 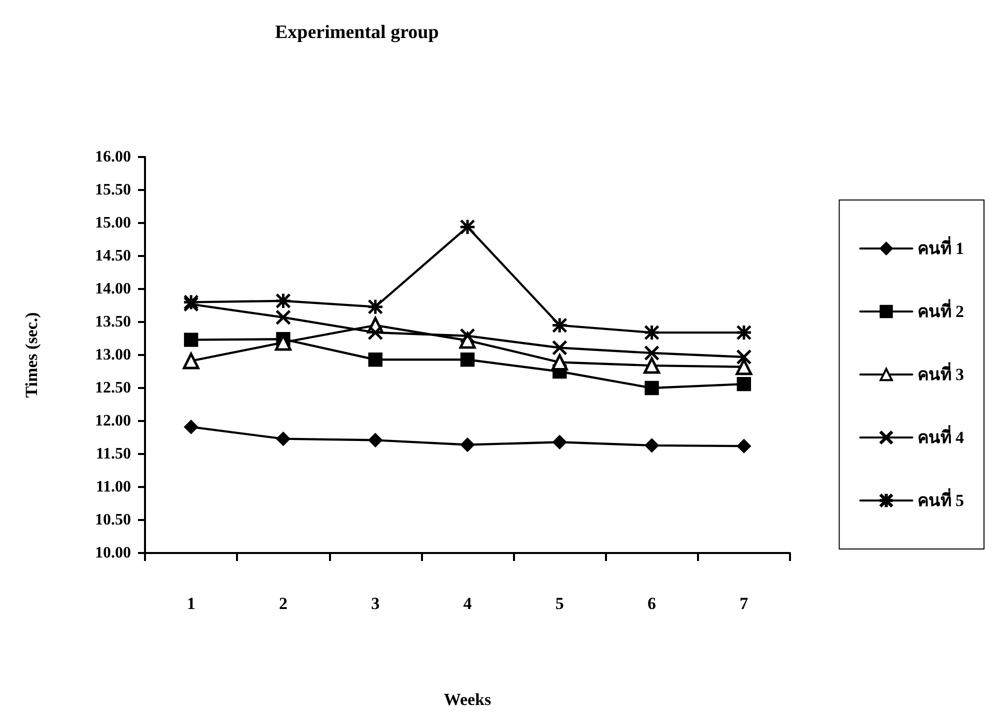 What do you see at coordinates (113, 355) in the screenshot?
I see `y-tick-label: 13.00` at bounding box center [113, 355].